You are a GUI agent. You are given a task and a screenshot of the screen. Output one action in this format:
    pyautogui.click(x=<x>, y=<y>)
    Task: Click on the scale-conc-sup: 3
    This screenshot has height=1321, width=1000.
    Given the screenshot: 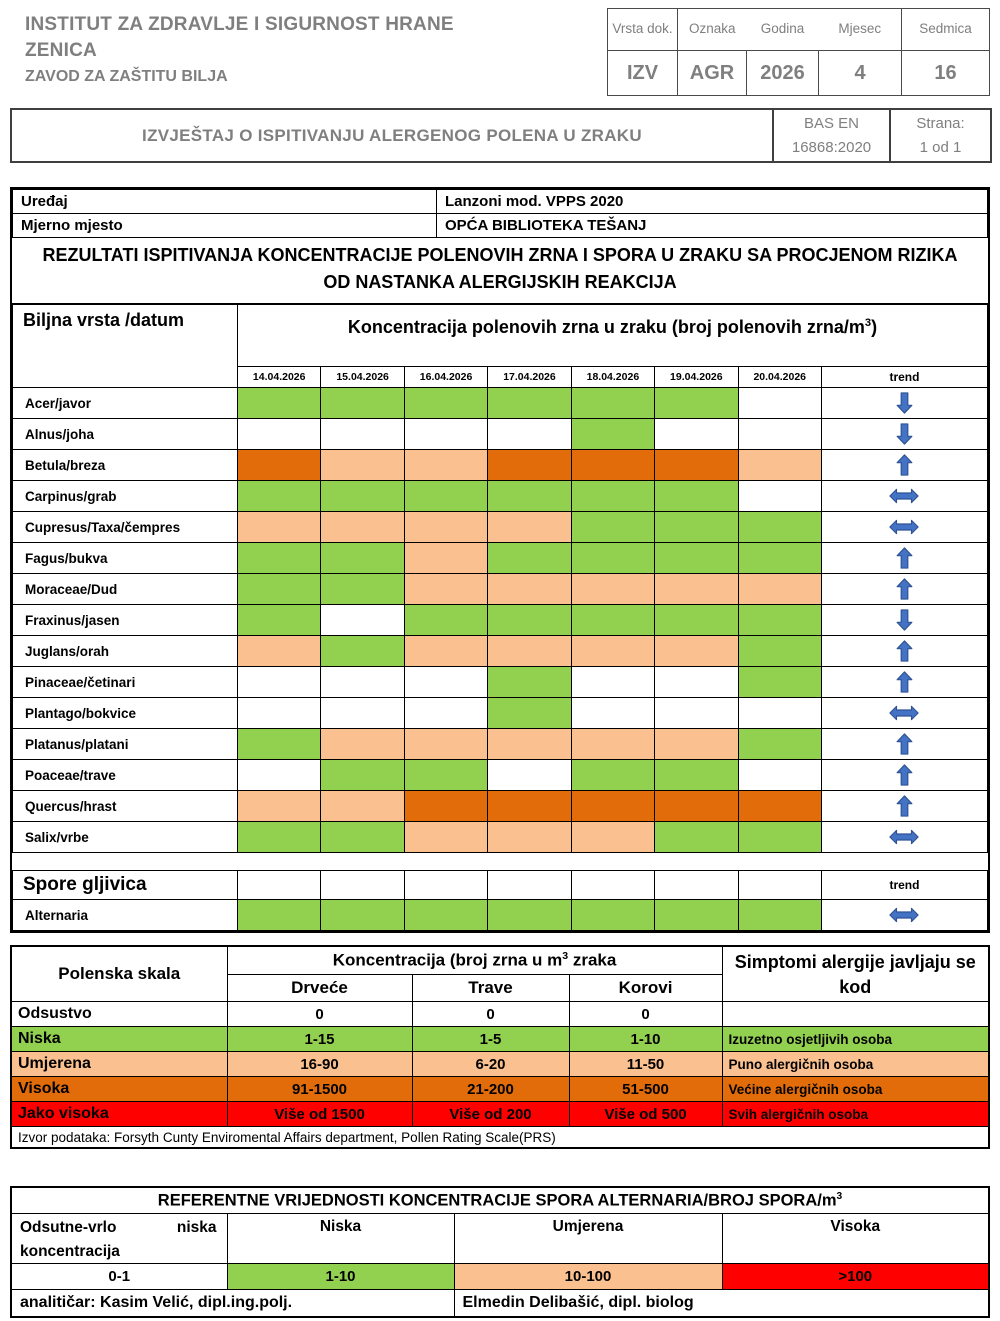 What is the action you would take?
    pyautogui.click(x=565, y=956)
    